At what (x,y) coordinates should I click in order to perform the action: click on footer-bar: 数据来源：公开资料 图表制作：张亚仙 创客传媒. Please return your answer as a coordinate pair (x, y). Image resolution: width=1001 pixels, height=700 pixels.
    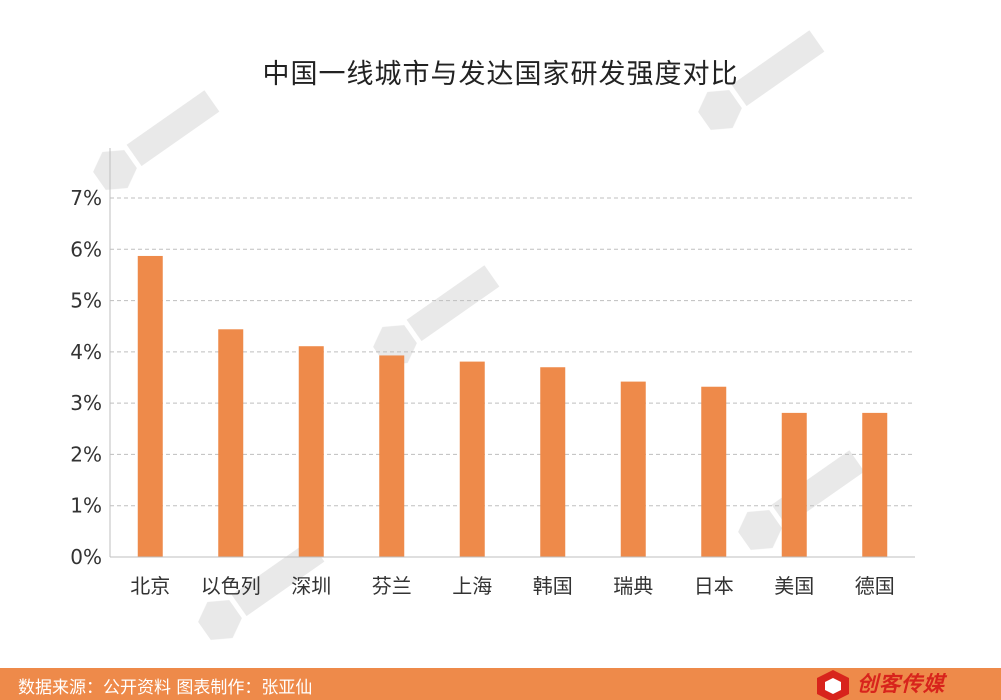
    Looking at the image, I should click on (500, 684).